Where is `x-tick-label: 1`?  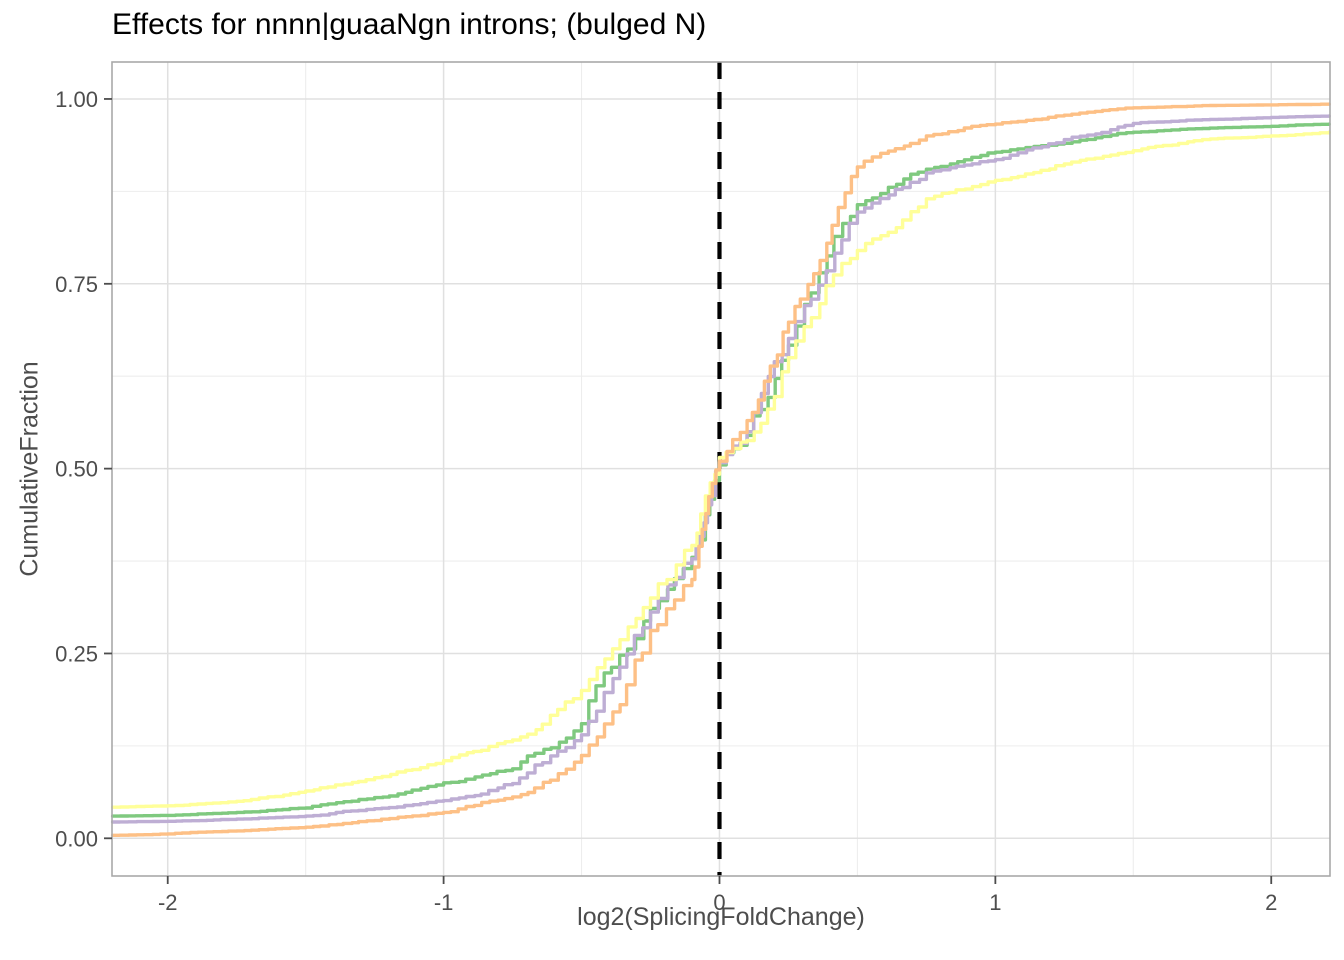 x-tick-label: 1 is located at coordinates (995, 902).